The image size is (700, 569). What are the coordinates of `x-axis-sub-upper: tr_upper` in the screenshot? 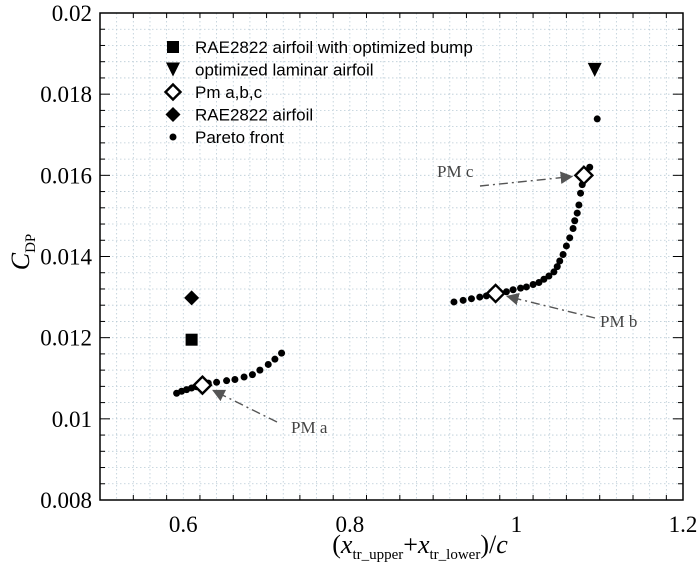 It's located at (377, 555).